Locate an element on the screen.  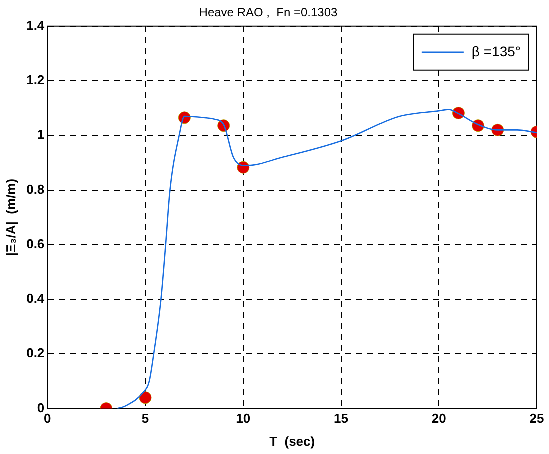
y-tick-label: 1.2 is located at coordinates (35, 80).